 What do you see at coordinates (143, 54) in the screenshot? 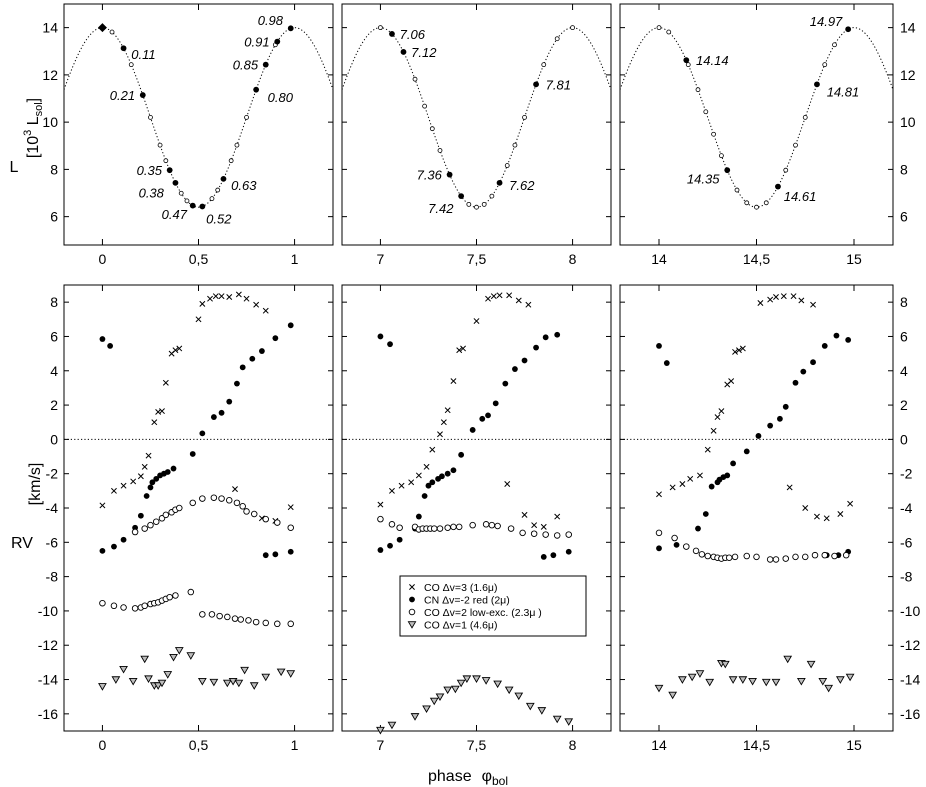
I see `phase-label: 0.11` at bounding box center [143, 54].